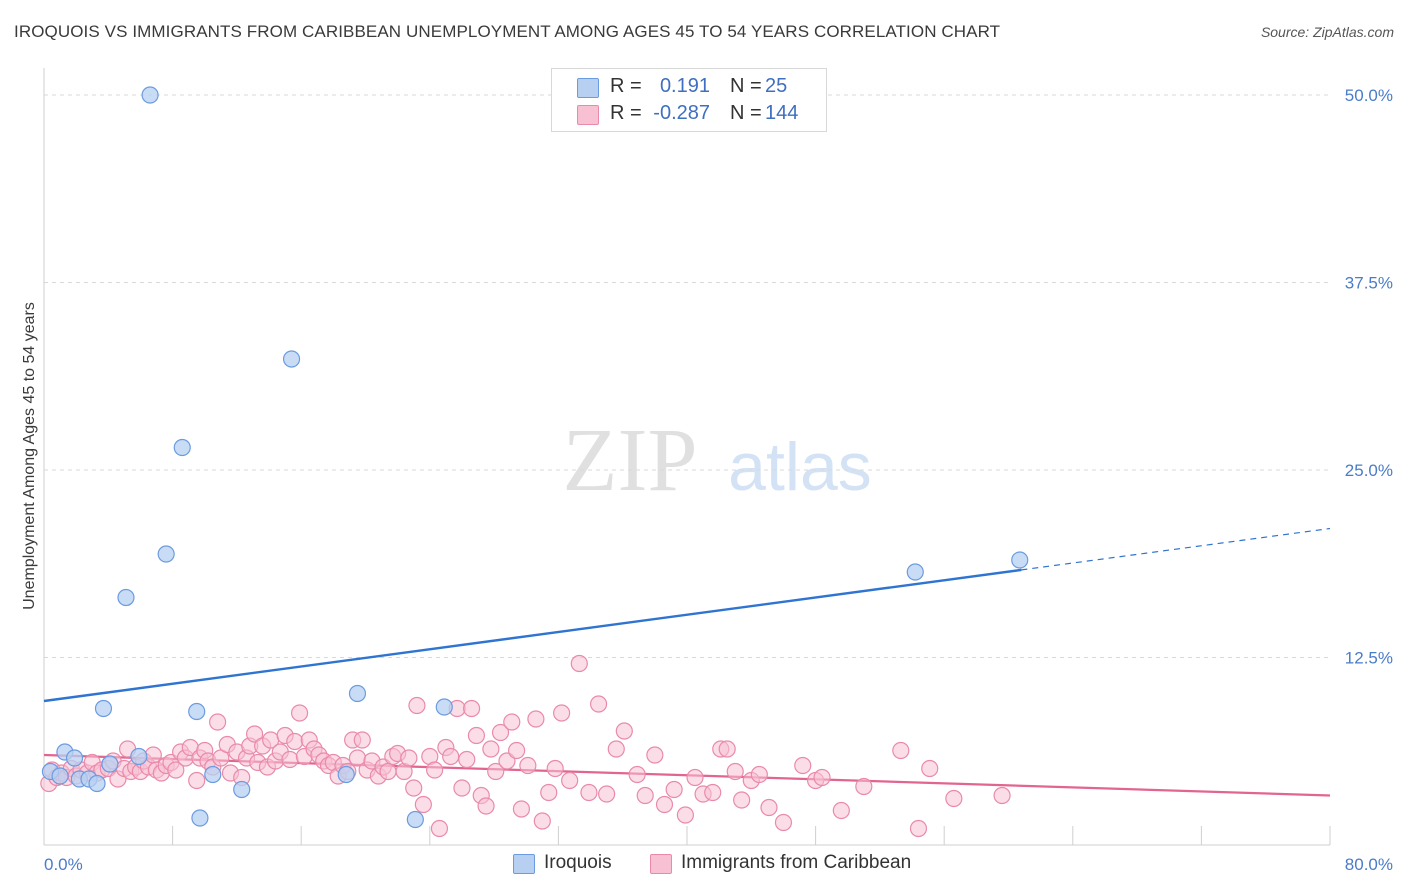 This screenshot has width=1406, height=892. I want to click on y-tick-label: 37.5%, so click(1369, 283).